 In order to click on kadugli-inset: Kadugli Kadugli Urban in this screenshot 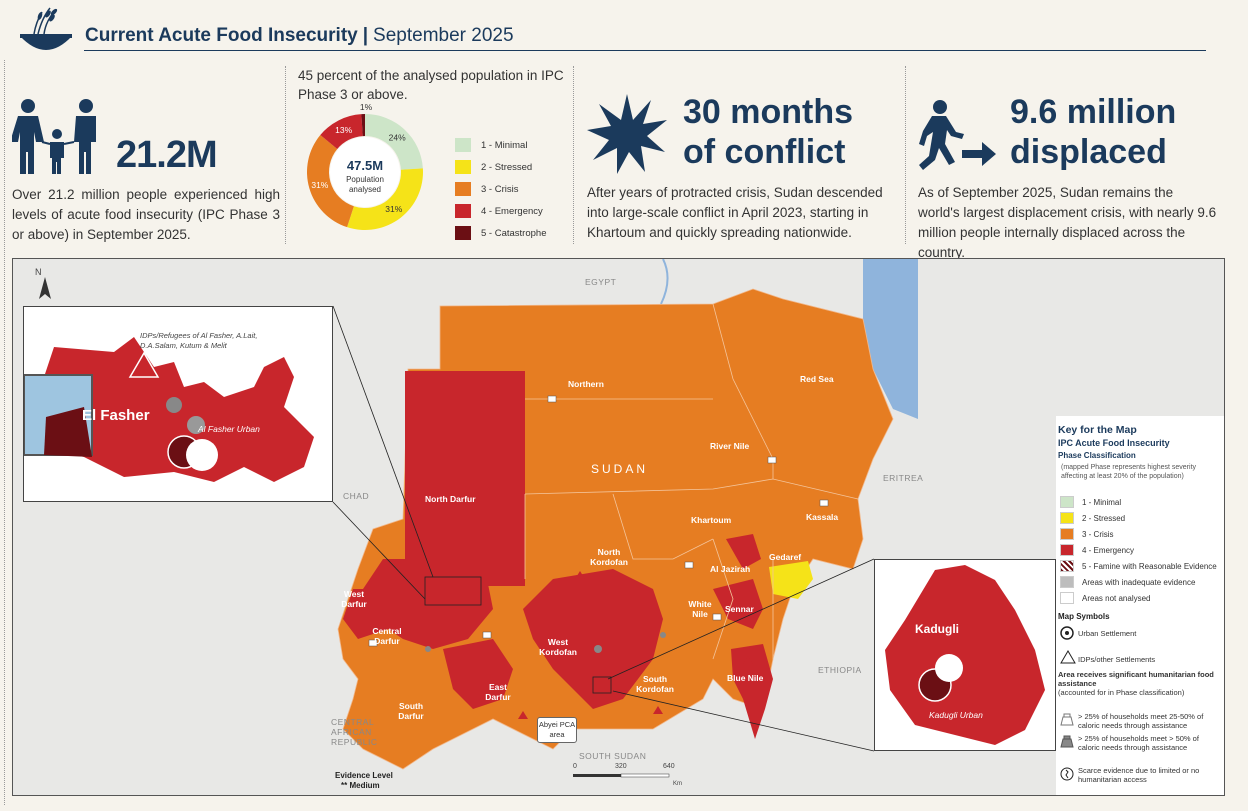, I will do `click(965, 655)`.